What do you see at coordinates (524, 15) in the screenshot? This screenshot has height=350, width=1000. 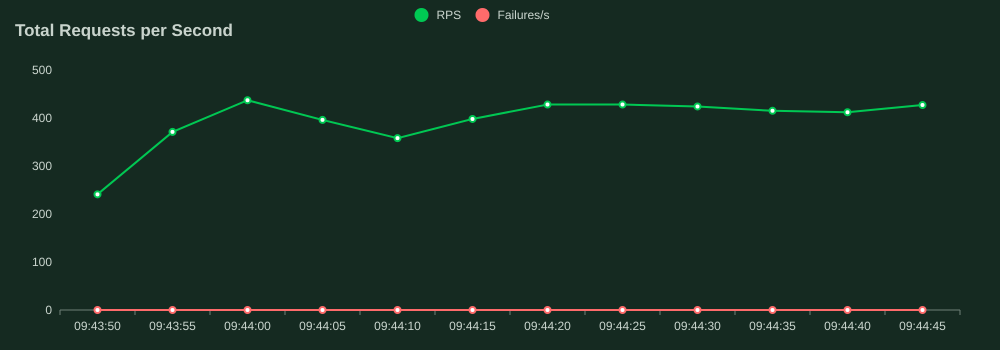 I see `legend-label: Failures/s` at bounding box center [524, 15].